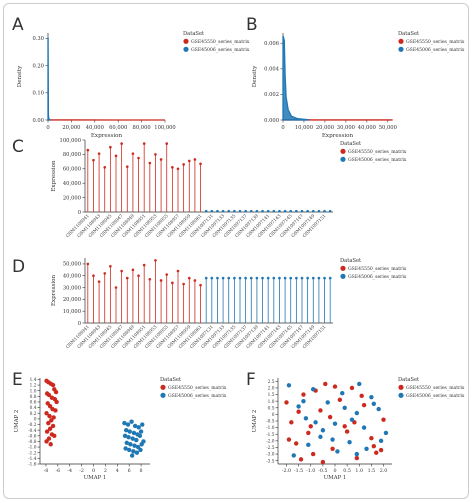  What do you see at coordinates (32, 425) in the screenshot?
I see `y-tick-label: -0.2` at bounding box center [32, 425].